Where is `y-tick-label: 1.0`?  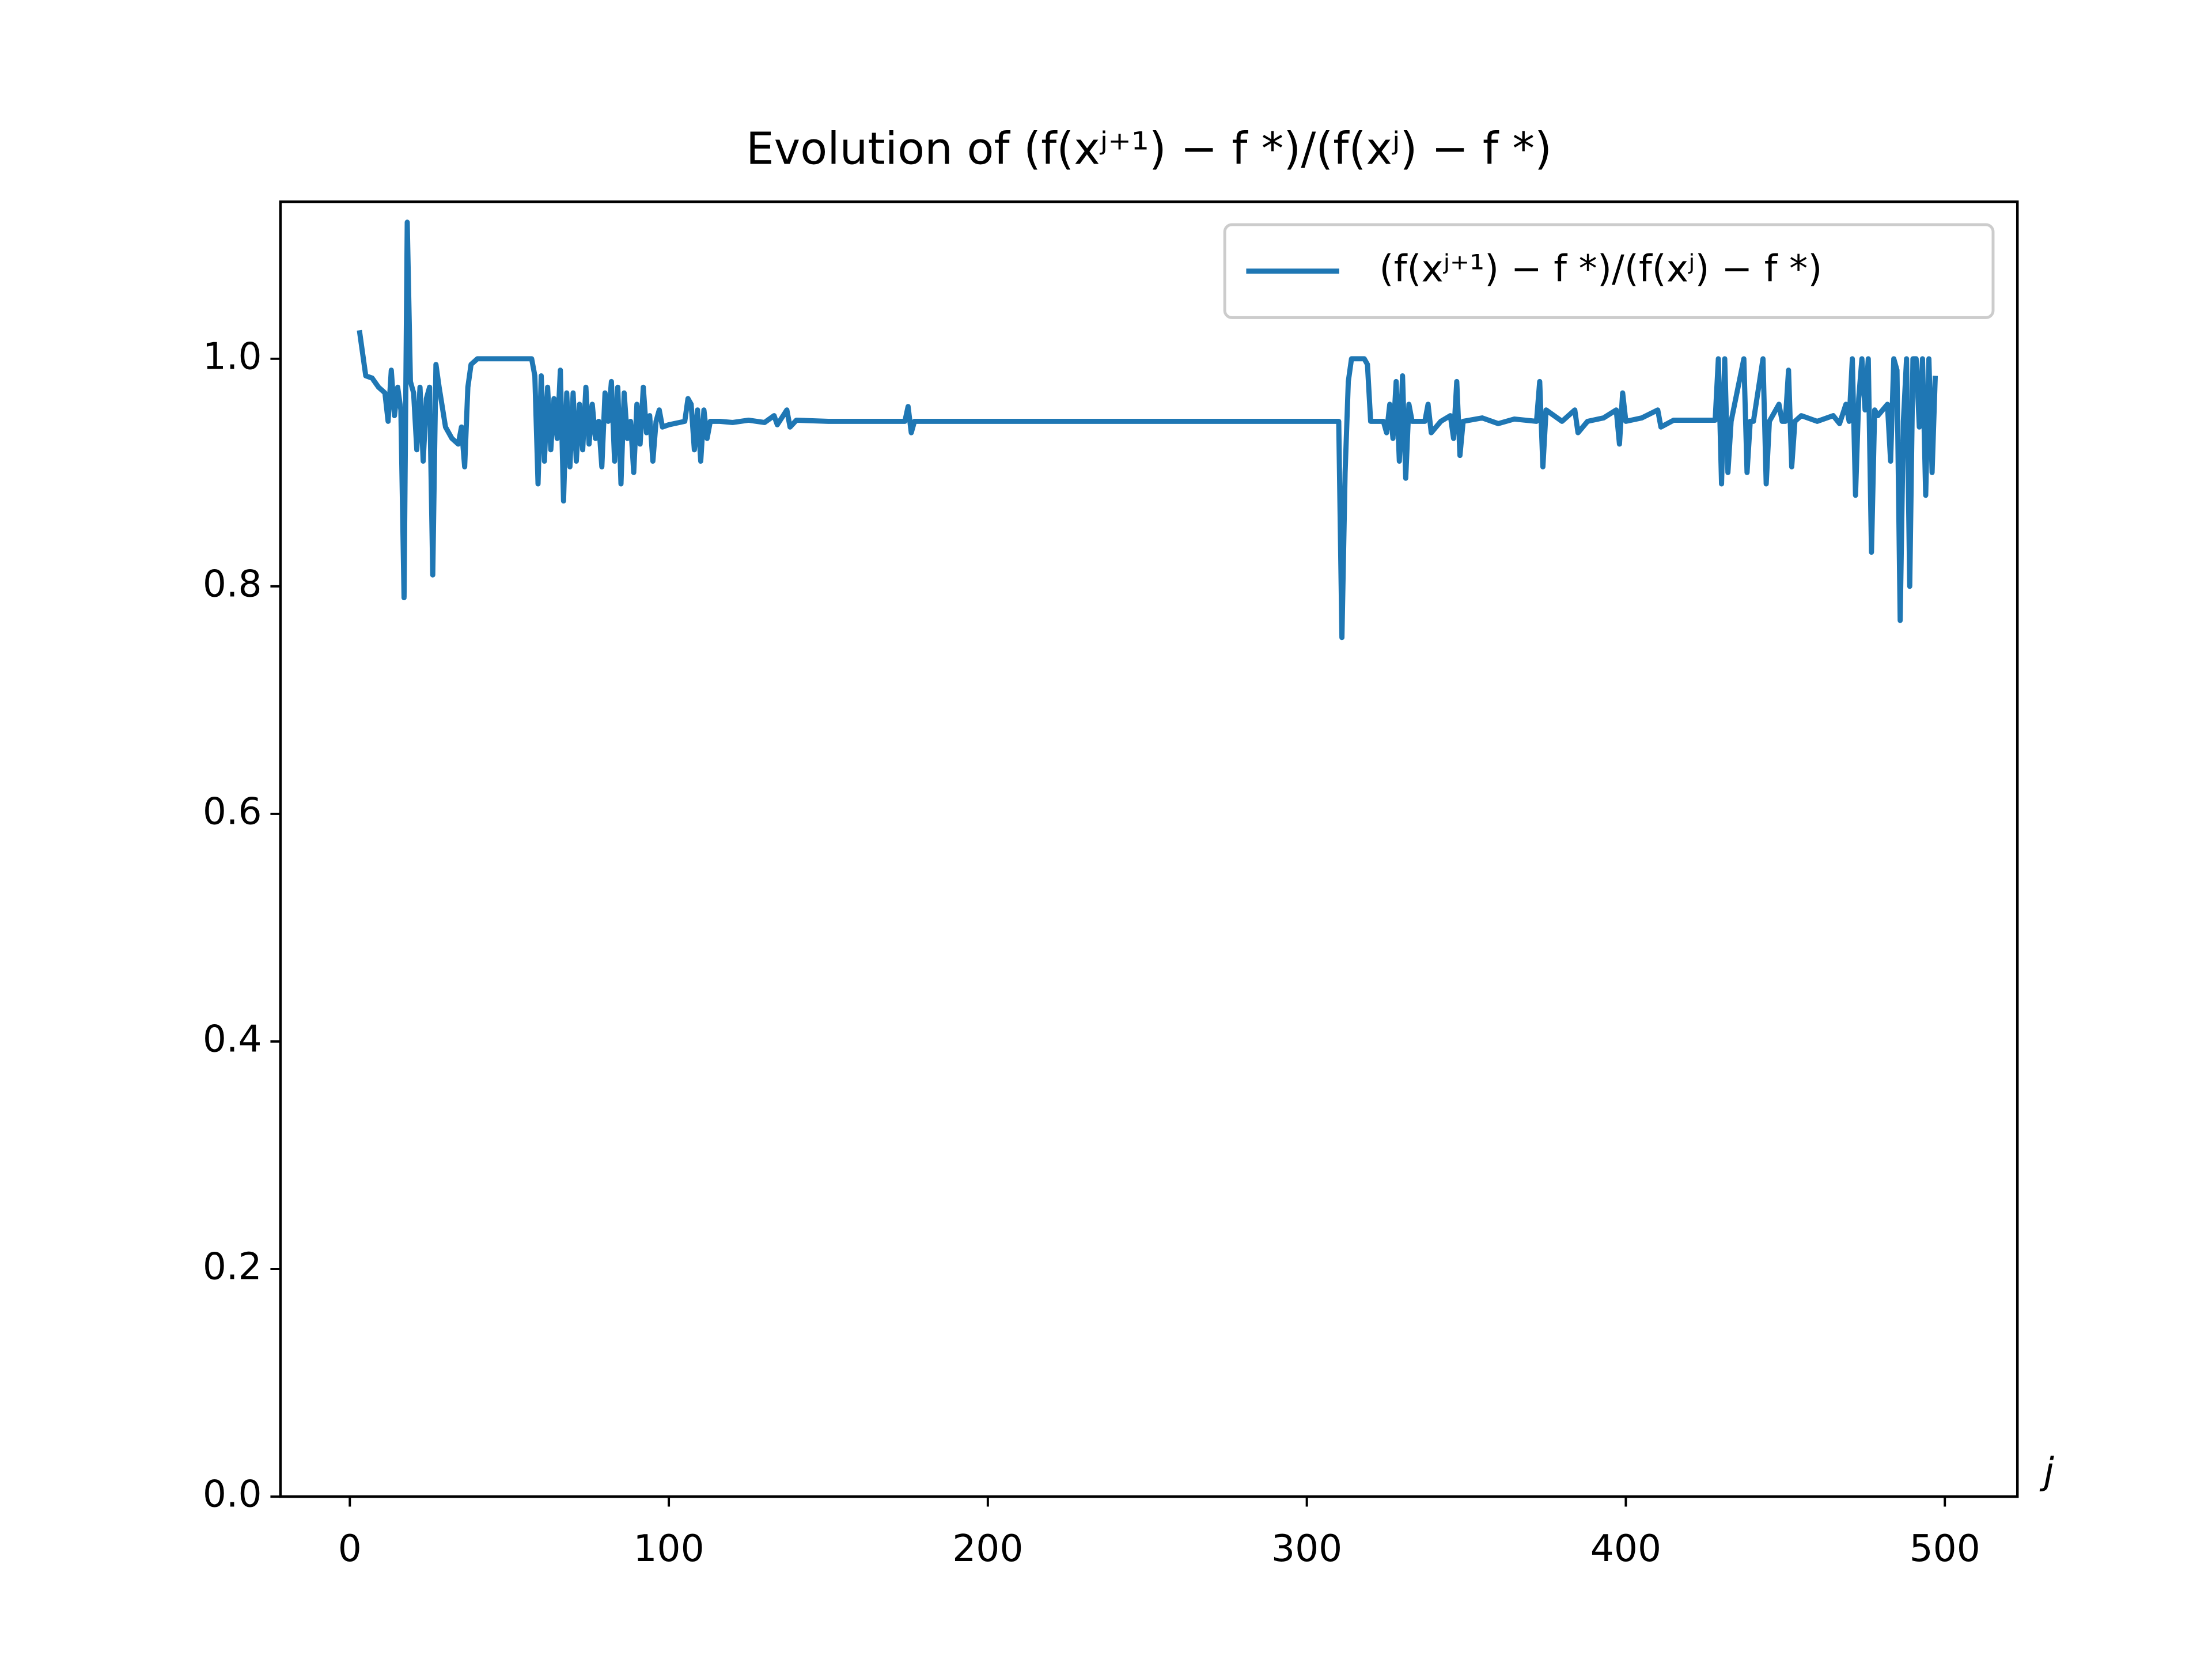 y-tick-label: 1.0 is located at coordinates (232, 356).